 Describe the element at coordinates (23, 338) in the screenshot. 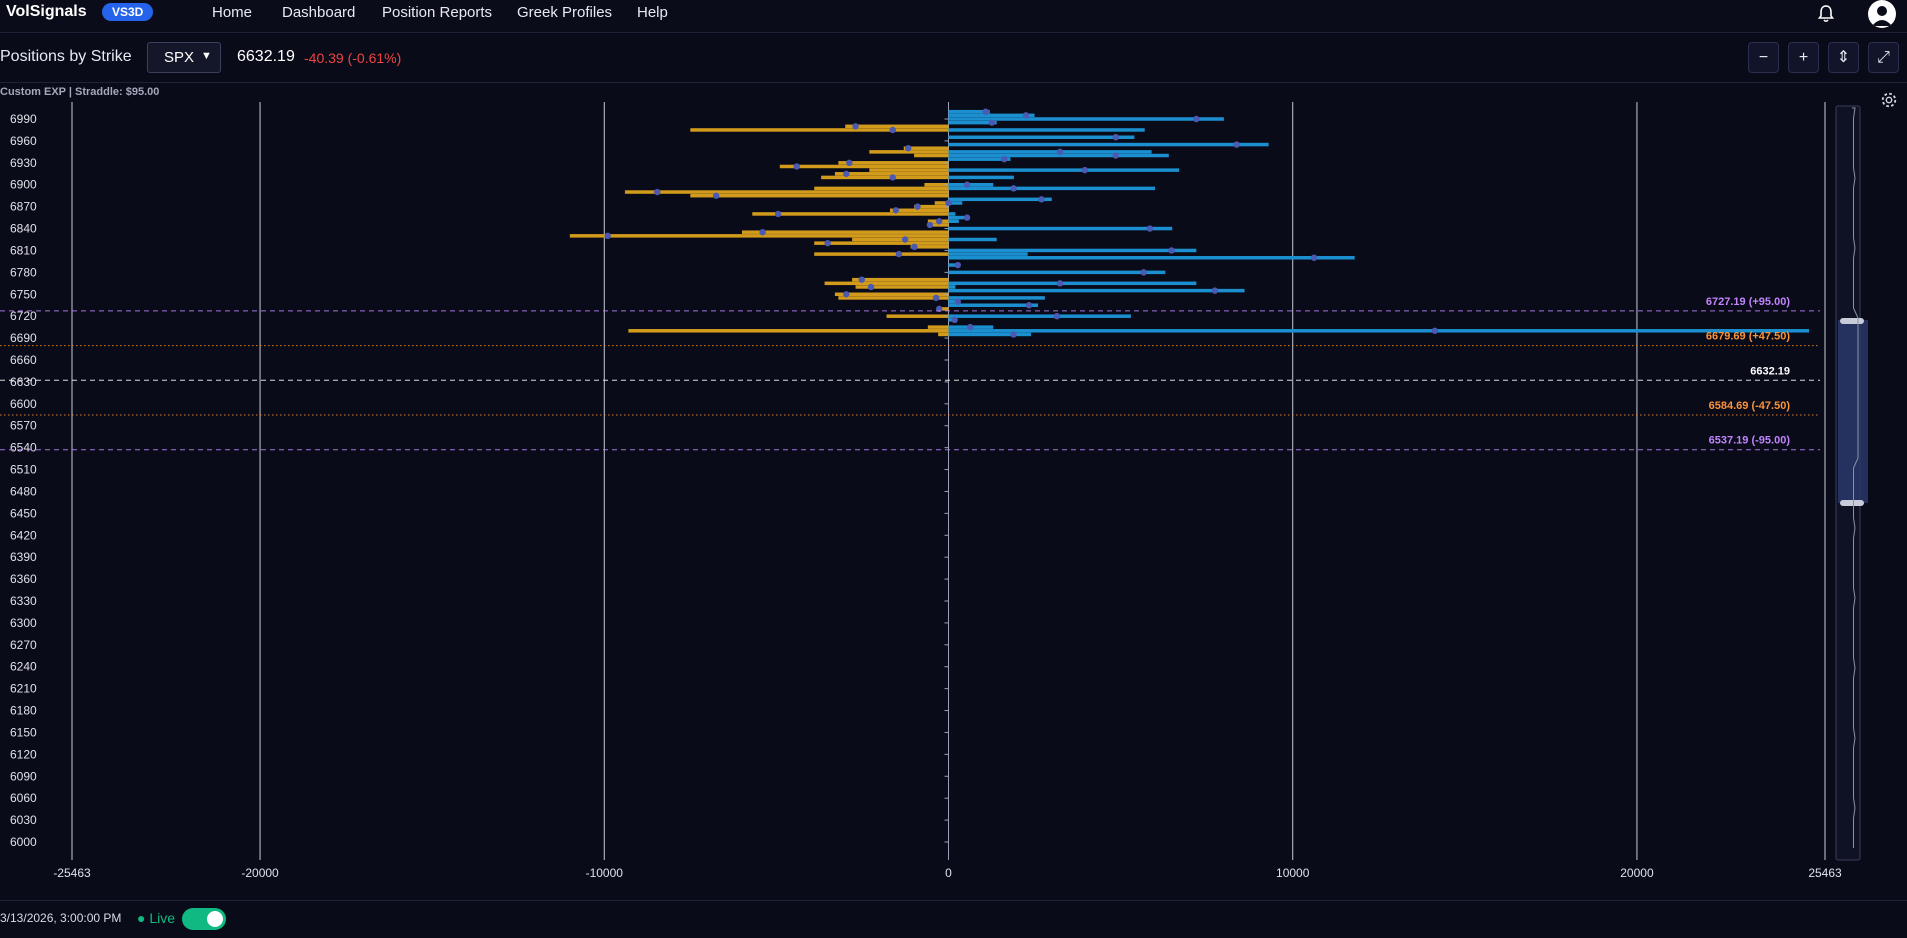

I see `y-tick-label: 6690` at that location.